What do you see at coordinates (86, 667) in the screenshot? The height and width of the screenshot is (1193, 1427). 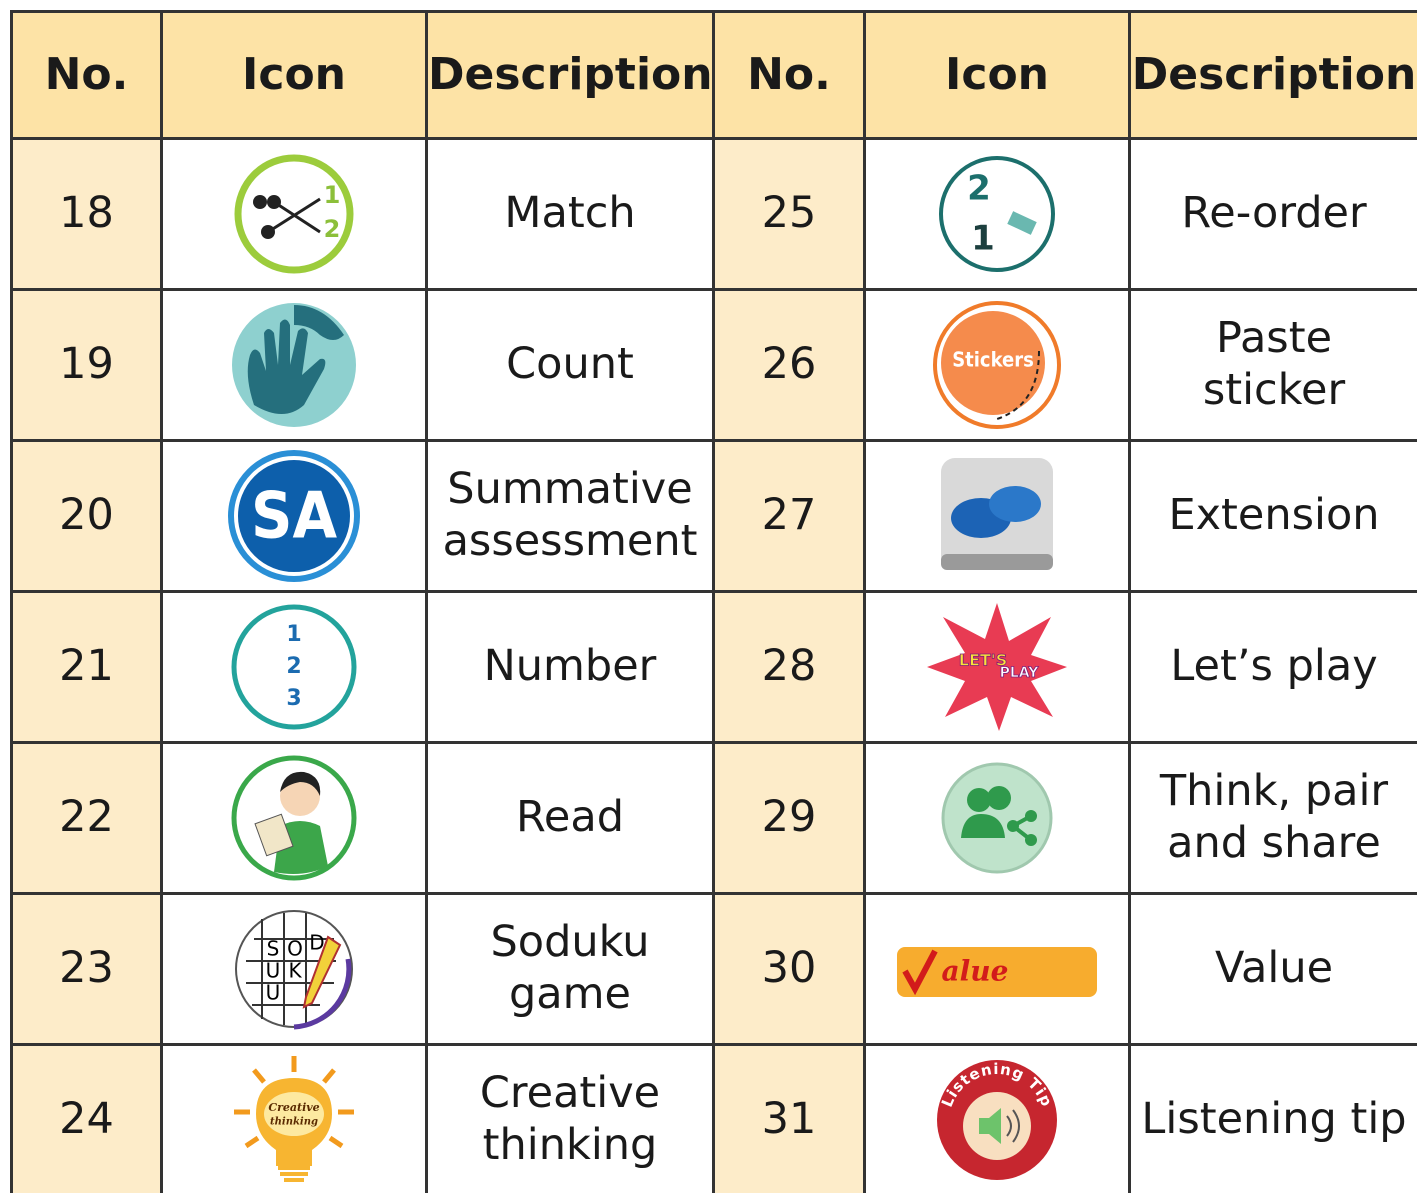 I see `number-cell: 21` at bounding box center [86, 667].